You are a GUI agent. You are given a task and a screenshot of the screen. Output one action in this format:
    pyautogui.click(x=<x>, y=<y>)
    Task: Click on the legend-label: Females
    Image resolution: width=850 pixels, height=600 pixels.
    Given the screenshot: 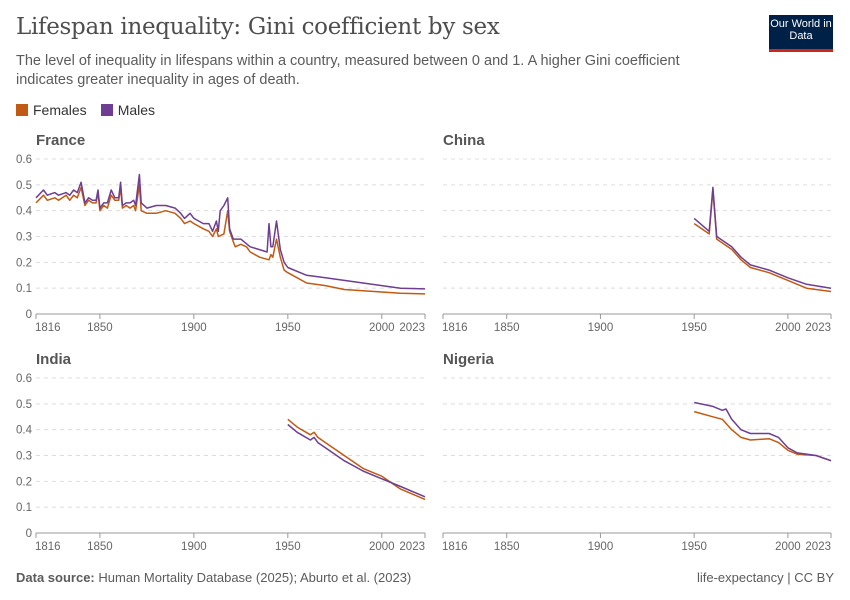 What is the action you would take?
    pyautogui.click(x=60, y=110)
    